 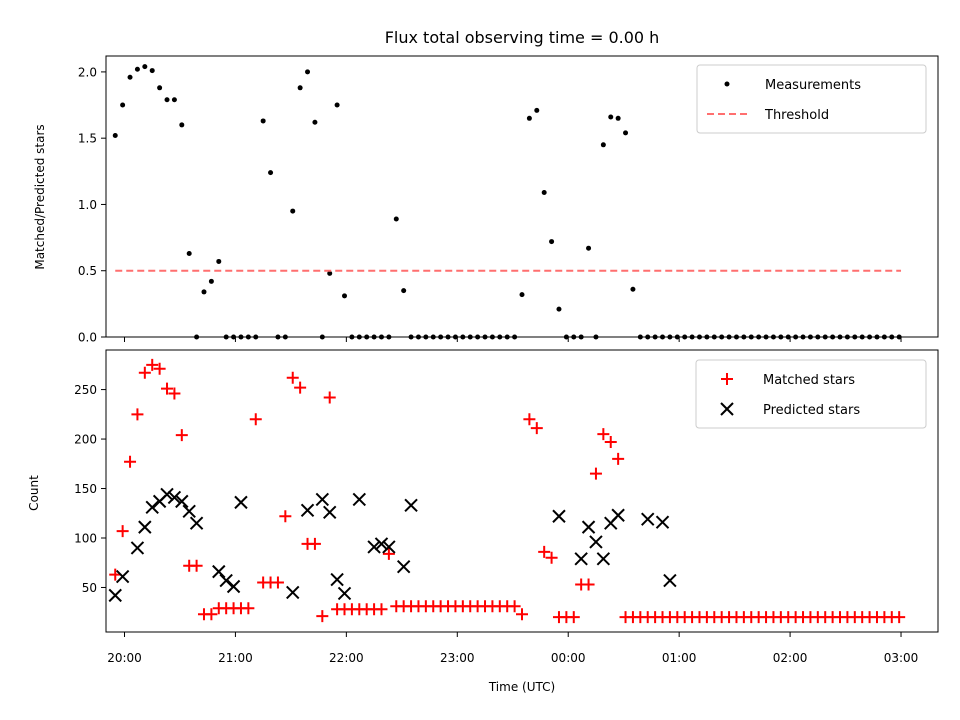 I want to click on bottom-y-tick-label: 150, so click(x=85, y=489).